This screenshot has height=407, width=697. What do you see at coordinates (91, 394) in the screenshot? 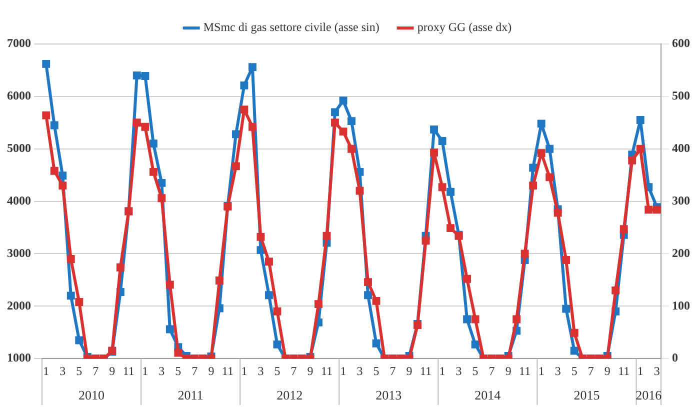
I see `text: 2010` at bounding box center [91, 394].